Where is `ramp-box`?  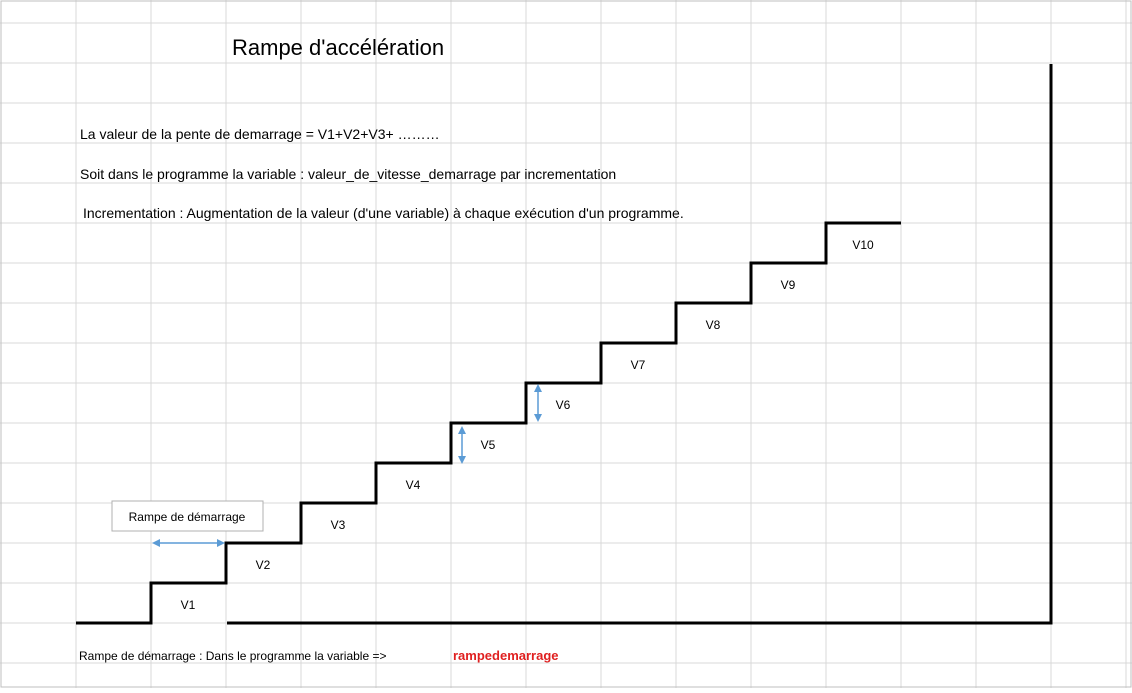
ramp-box is located at coordinates (187, 516).